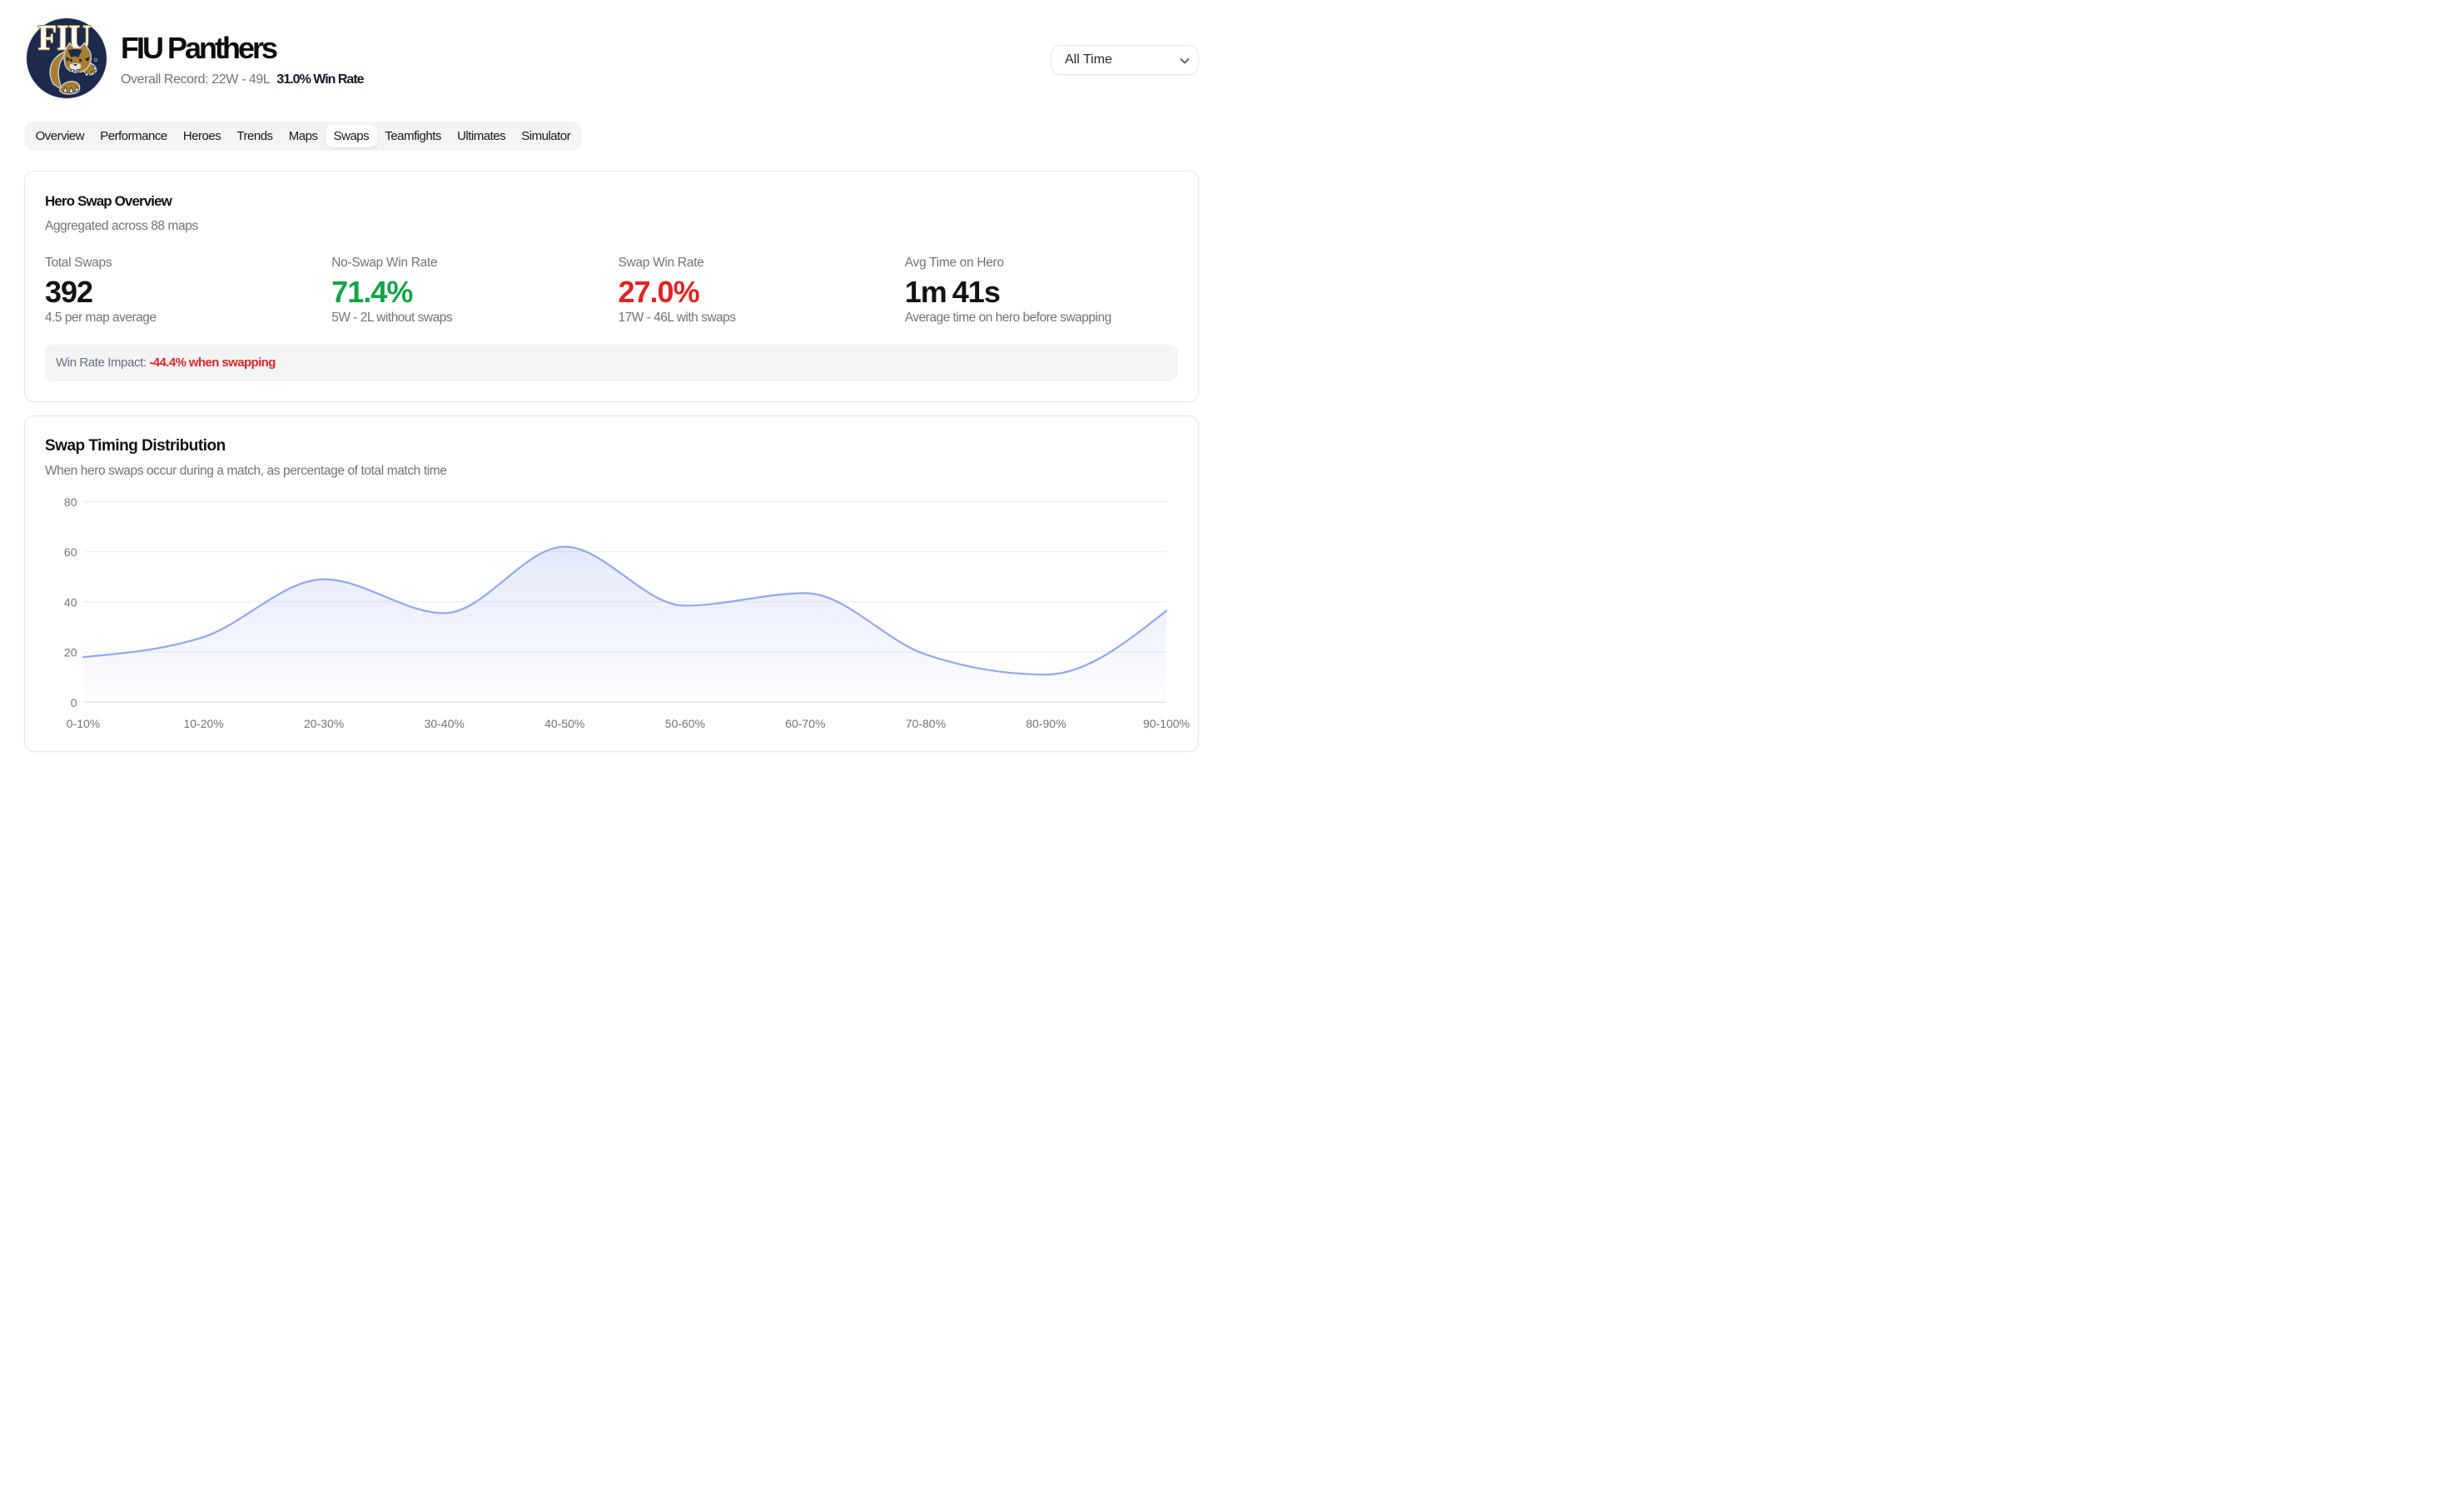 This screenshot has width=2446, height=1512. Describe the element at coordinates (1166, 724) in the screenshot. I see `svg-text: 90-100%` at that location.